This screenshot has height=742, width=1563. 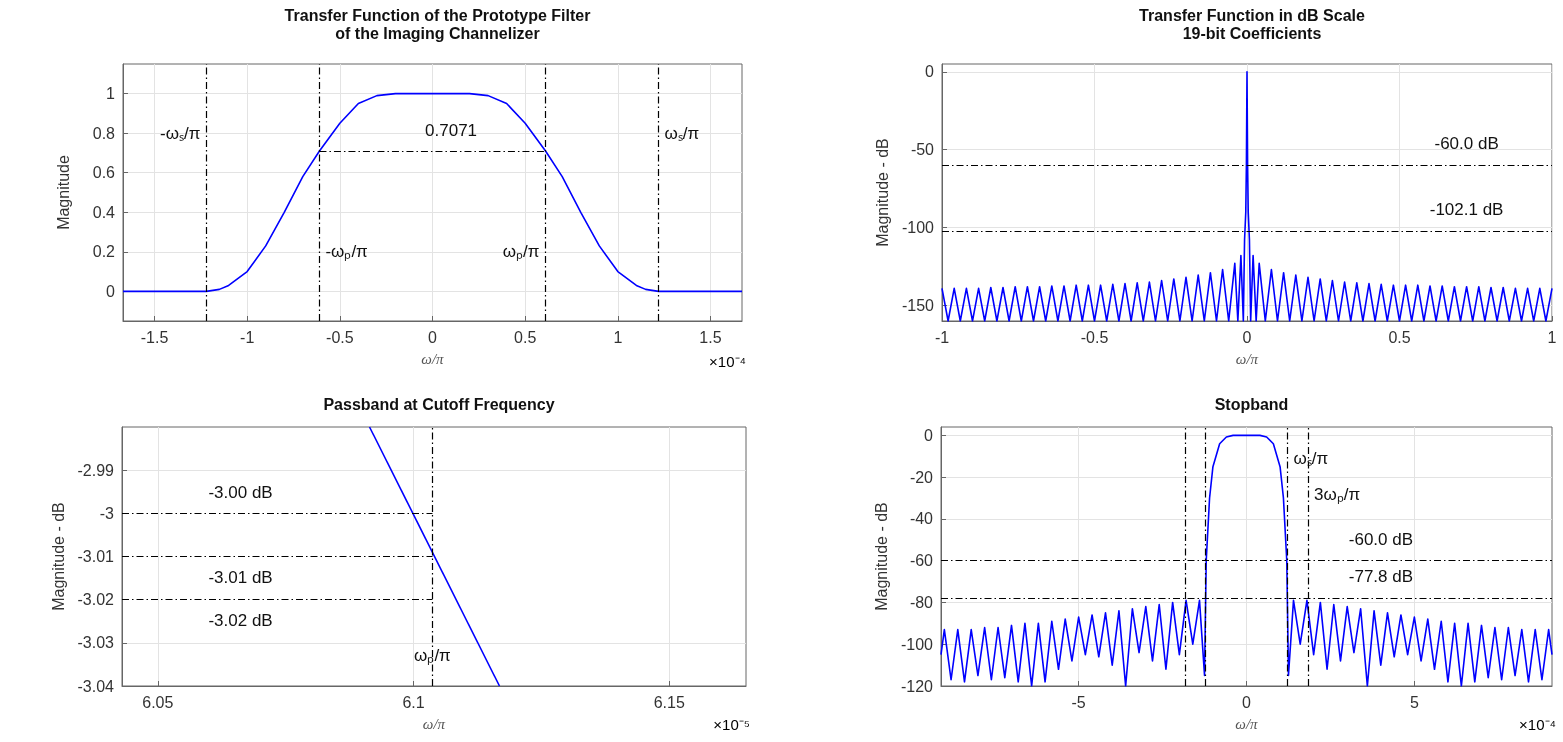 I want to click on chart-title: Stopband, so click(x=1251, y=404).